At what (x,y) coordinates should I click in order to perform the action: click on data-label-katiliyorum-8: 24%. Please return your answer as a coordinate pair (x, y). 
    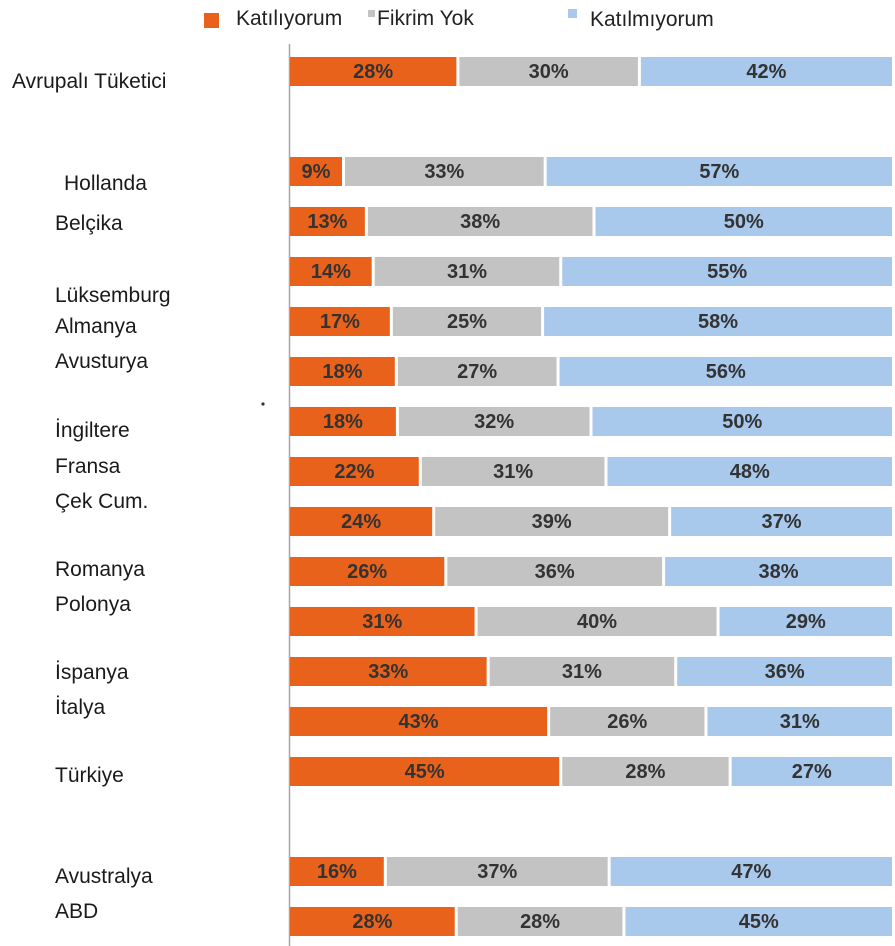
    Looking at the image, I should click on (361, 522).